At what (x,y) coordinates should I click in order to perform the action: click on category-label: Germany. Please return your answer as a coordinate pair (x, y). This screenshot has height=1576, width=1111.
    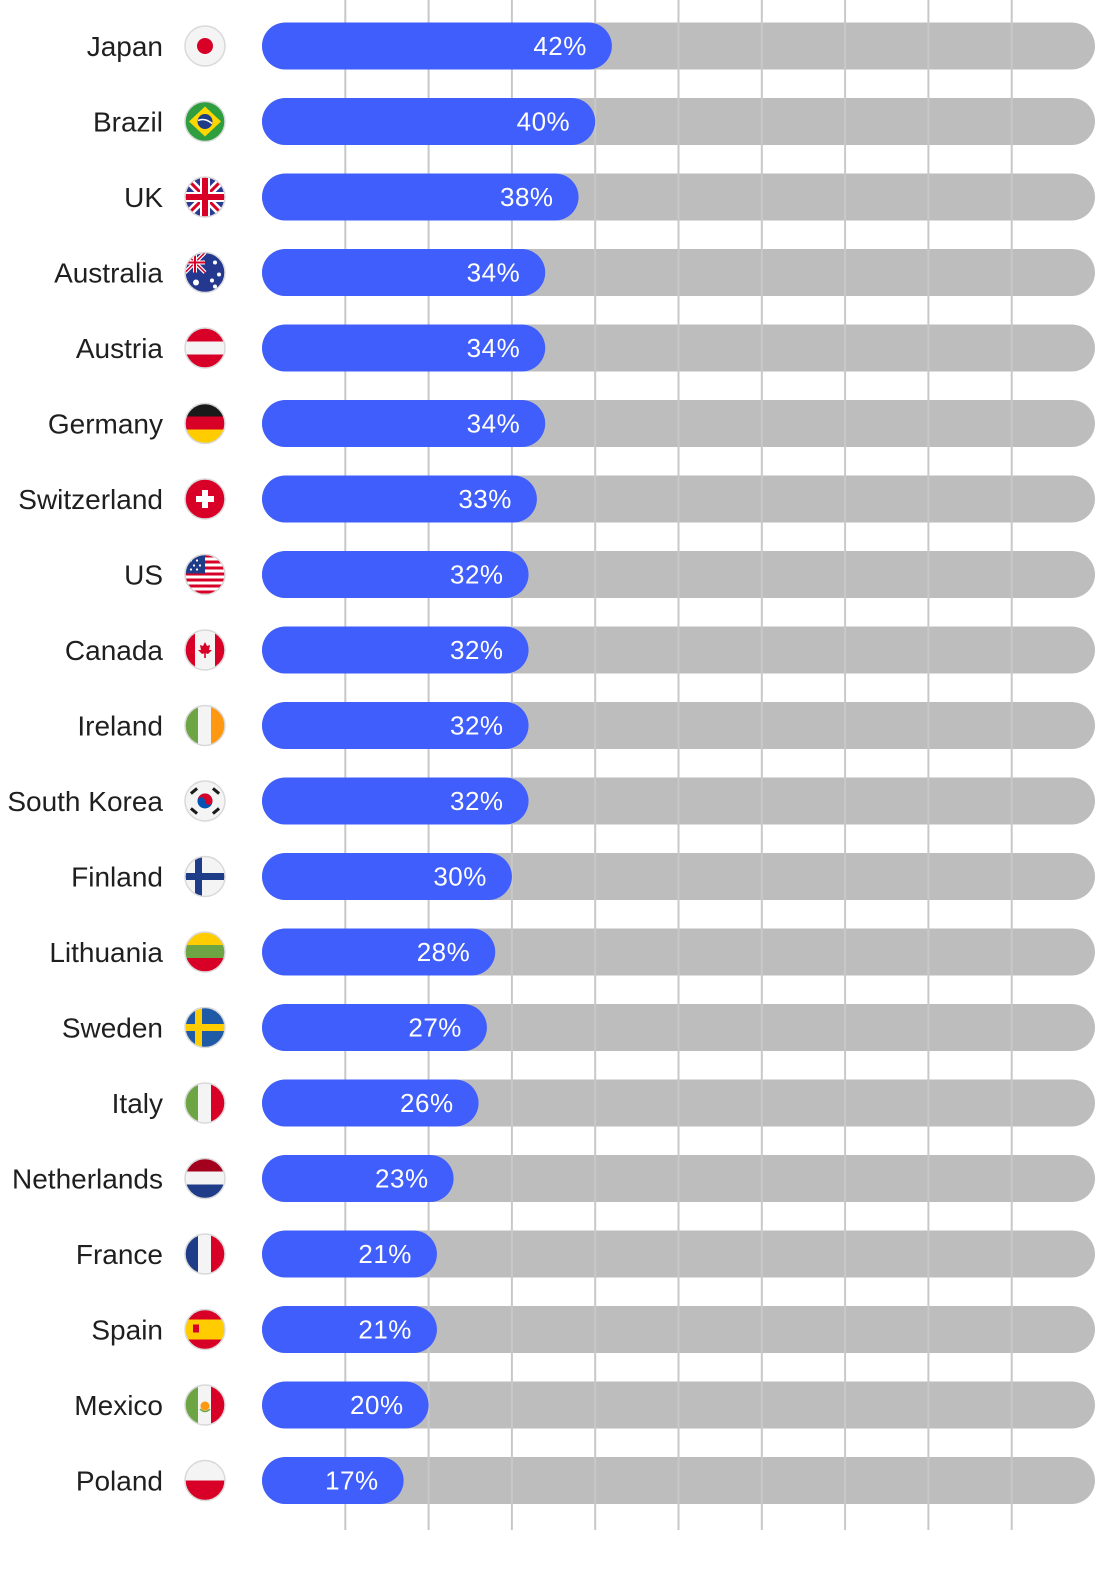
    Looking at the image, I should click on (105, 424).